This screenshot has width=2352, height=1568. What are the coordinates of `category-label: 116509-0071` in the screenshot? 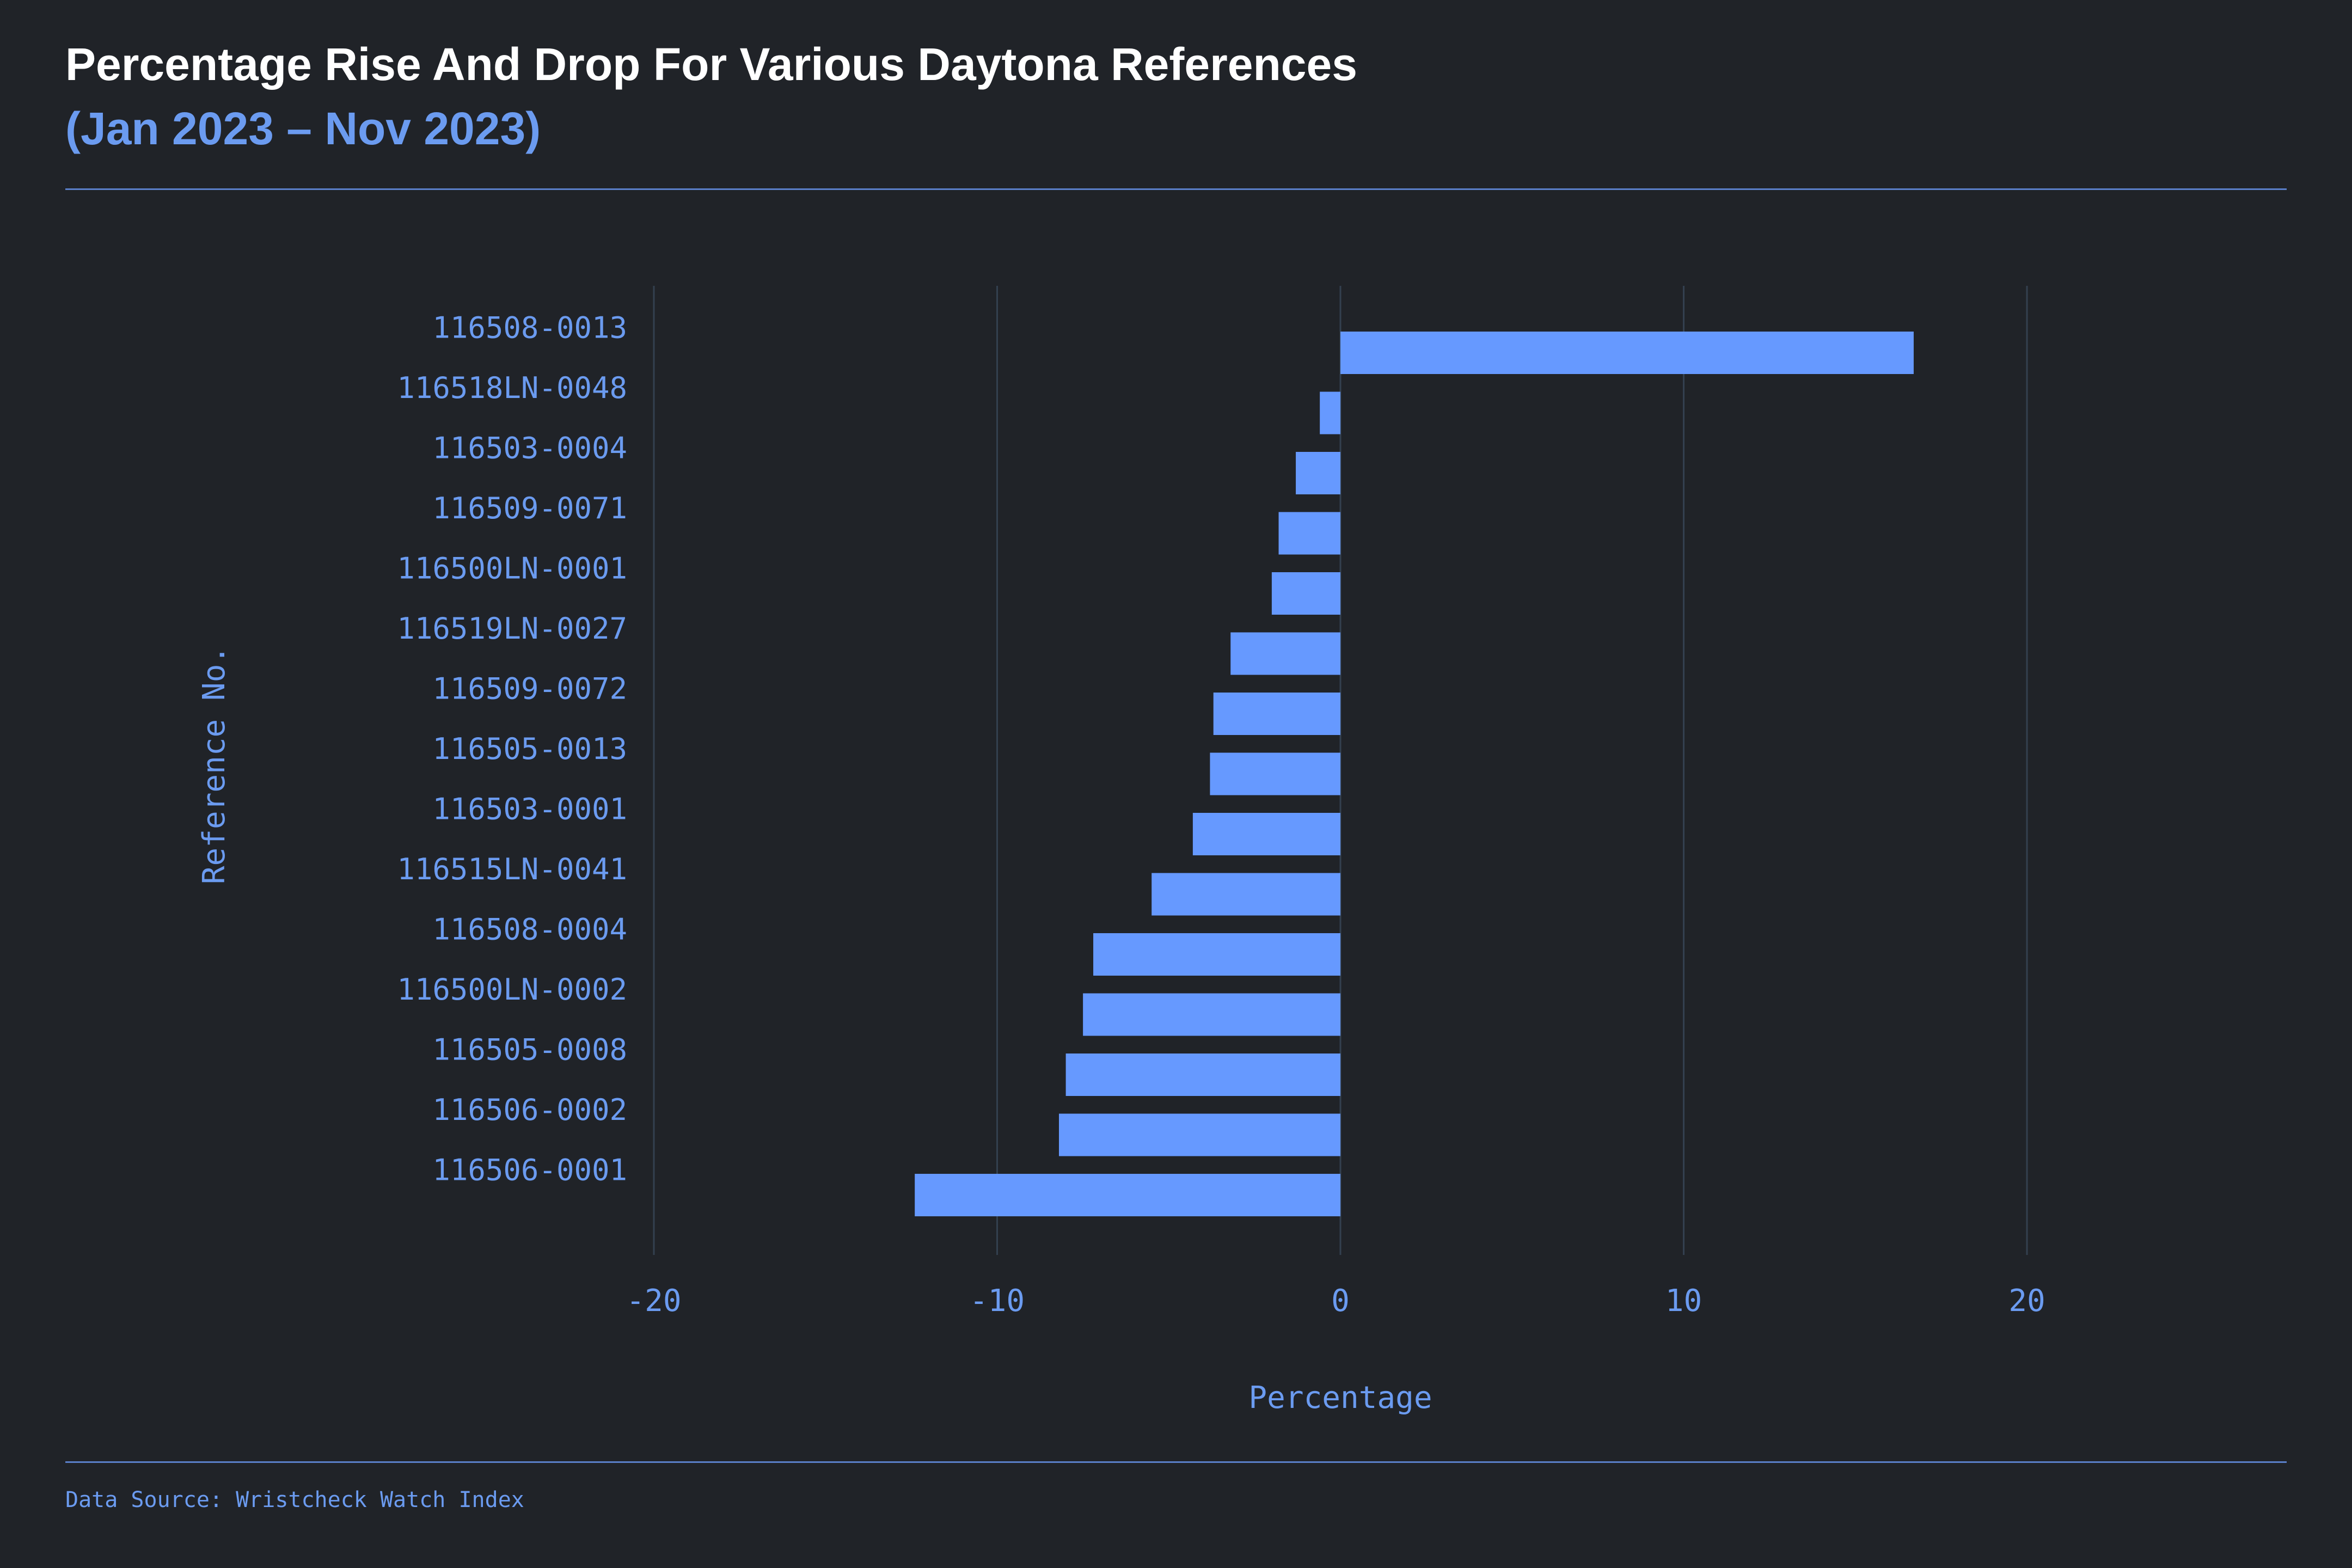 It's located at (529, 508).